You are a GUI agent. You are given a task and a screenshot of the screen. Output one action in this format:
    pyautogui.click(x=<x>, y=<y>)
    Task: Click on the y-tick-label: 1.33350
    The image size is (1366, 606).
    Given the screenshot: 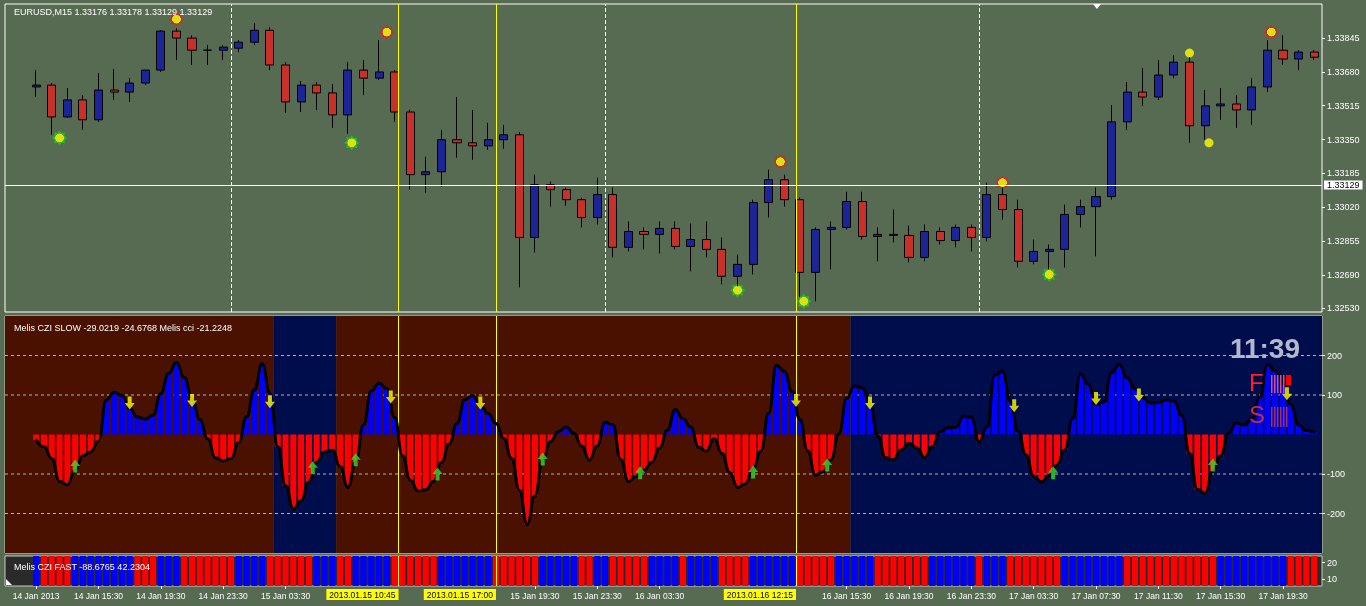 What is the action you would take?
    pyautogui.click(x=1343, y=139)
    